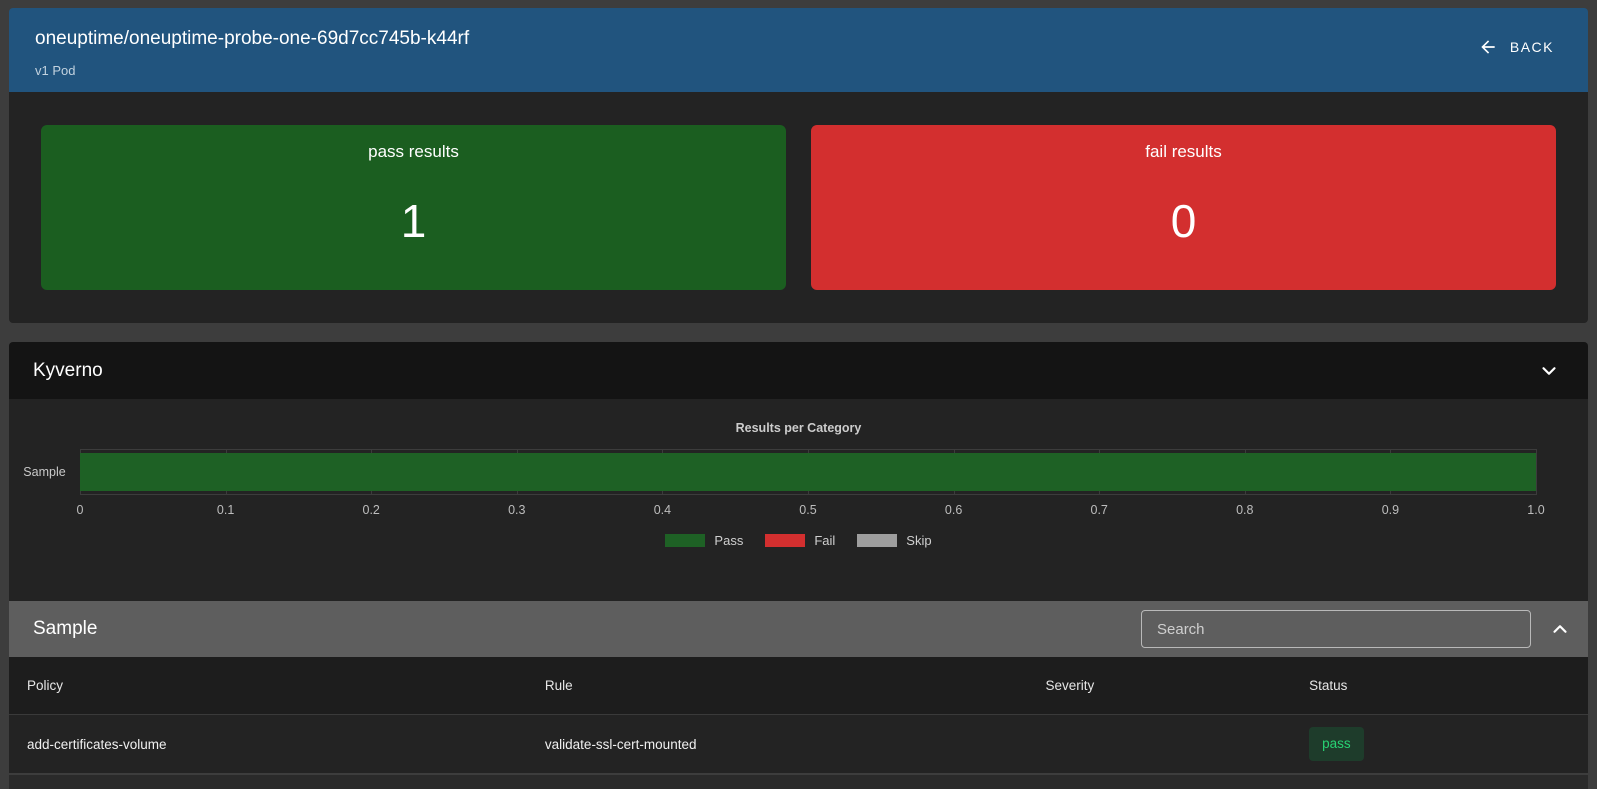  I want to click on legend-item-pass: Pass, so click(704, 540).